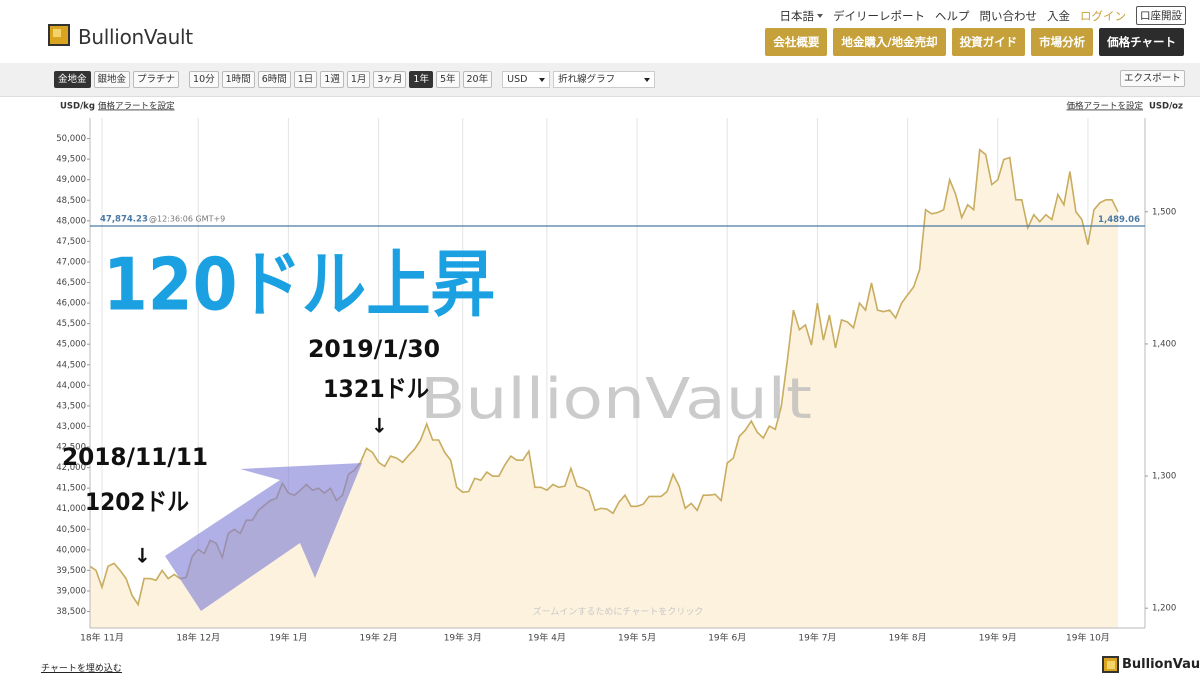 This screenshot has width=1200, height=679. Describe the element at coordinates (299, 285) in the screenshot. I see `annotation: 120ドル上昇` at that location.